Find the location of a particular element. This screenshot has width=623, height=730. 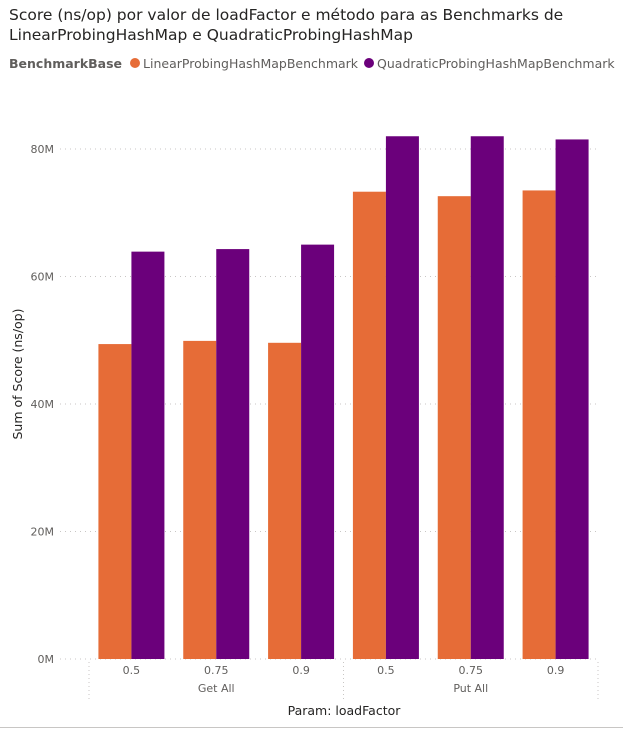

y-tick-label: 40M is located at coordinates (43, 404).